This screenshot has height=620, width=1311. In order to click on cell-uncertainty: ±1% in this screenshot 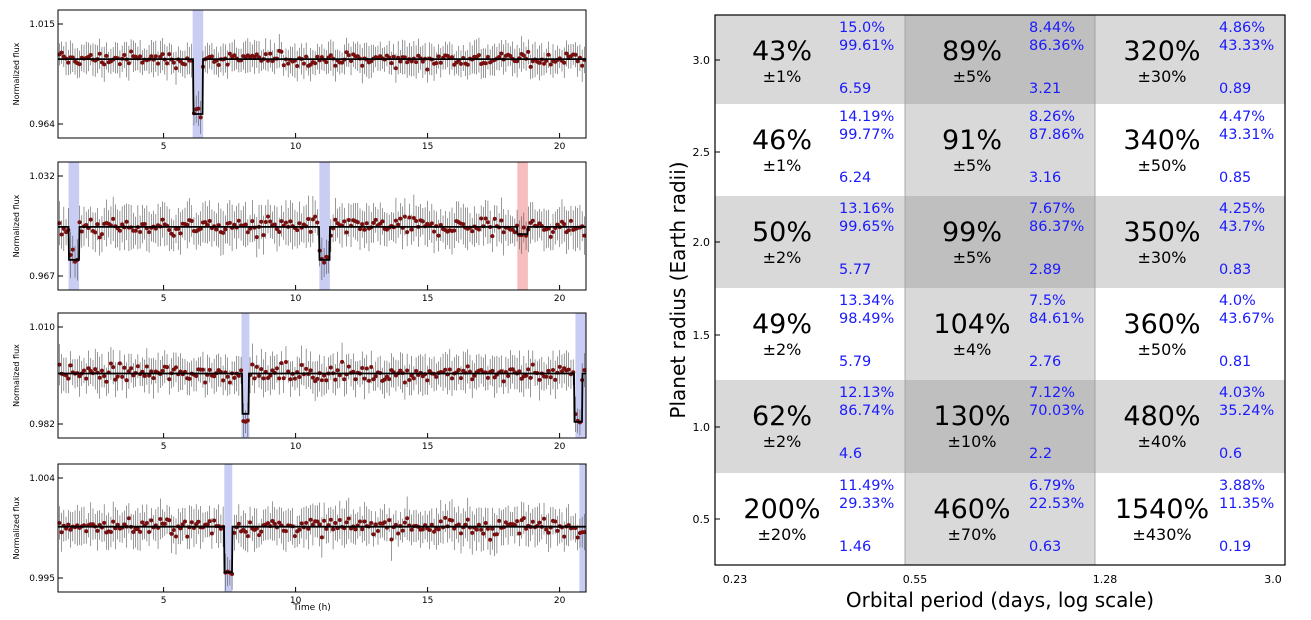, I will do `click(782, 76)`.